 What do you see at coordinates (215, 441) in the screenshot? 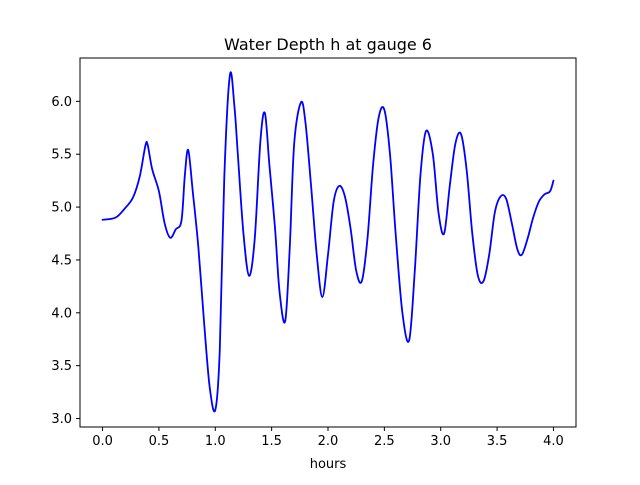
I see `x-tick-label: 1.0` at bounding box center [215, 441].